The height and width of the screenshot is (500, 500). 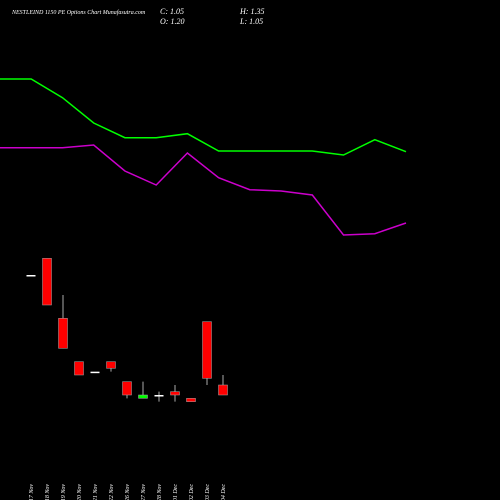 What do you see at coordinates (64, 492) in the screenshot?
I see `x-tick-label: 19 Nov` at bounding box center [64, 492].